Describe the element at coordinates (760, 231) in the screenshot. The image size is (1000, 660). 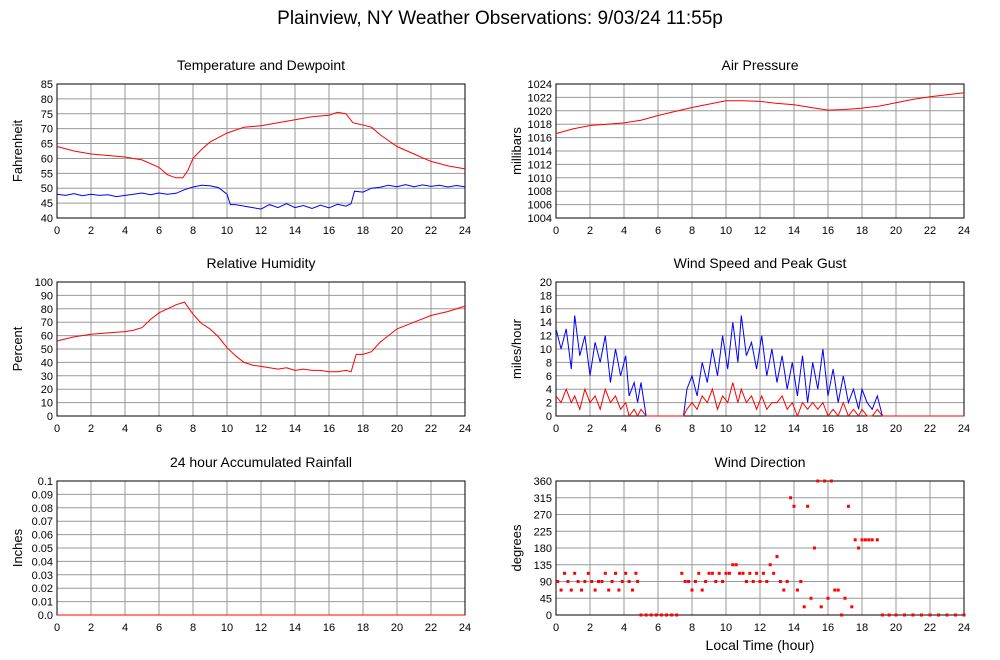
I see `pressure-xtick-label: 12` at that location.